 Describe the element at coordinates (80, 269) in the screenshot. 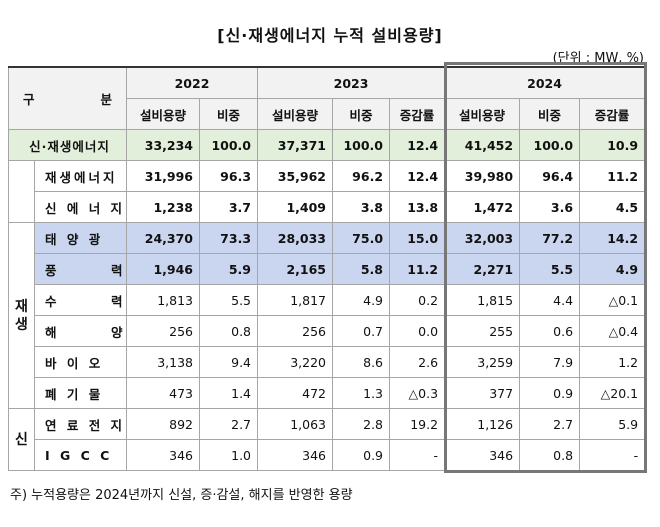

I see `row-name: 풍 력` at that location.